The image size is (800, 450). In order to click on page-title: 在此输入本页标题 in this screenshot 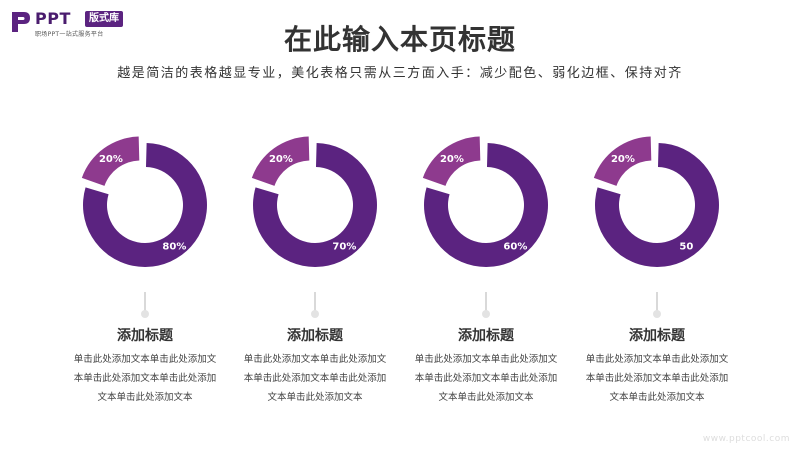, I will do `click(399, 39)`.